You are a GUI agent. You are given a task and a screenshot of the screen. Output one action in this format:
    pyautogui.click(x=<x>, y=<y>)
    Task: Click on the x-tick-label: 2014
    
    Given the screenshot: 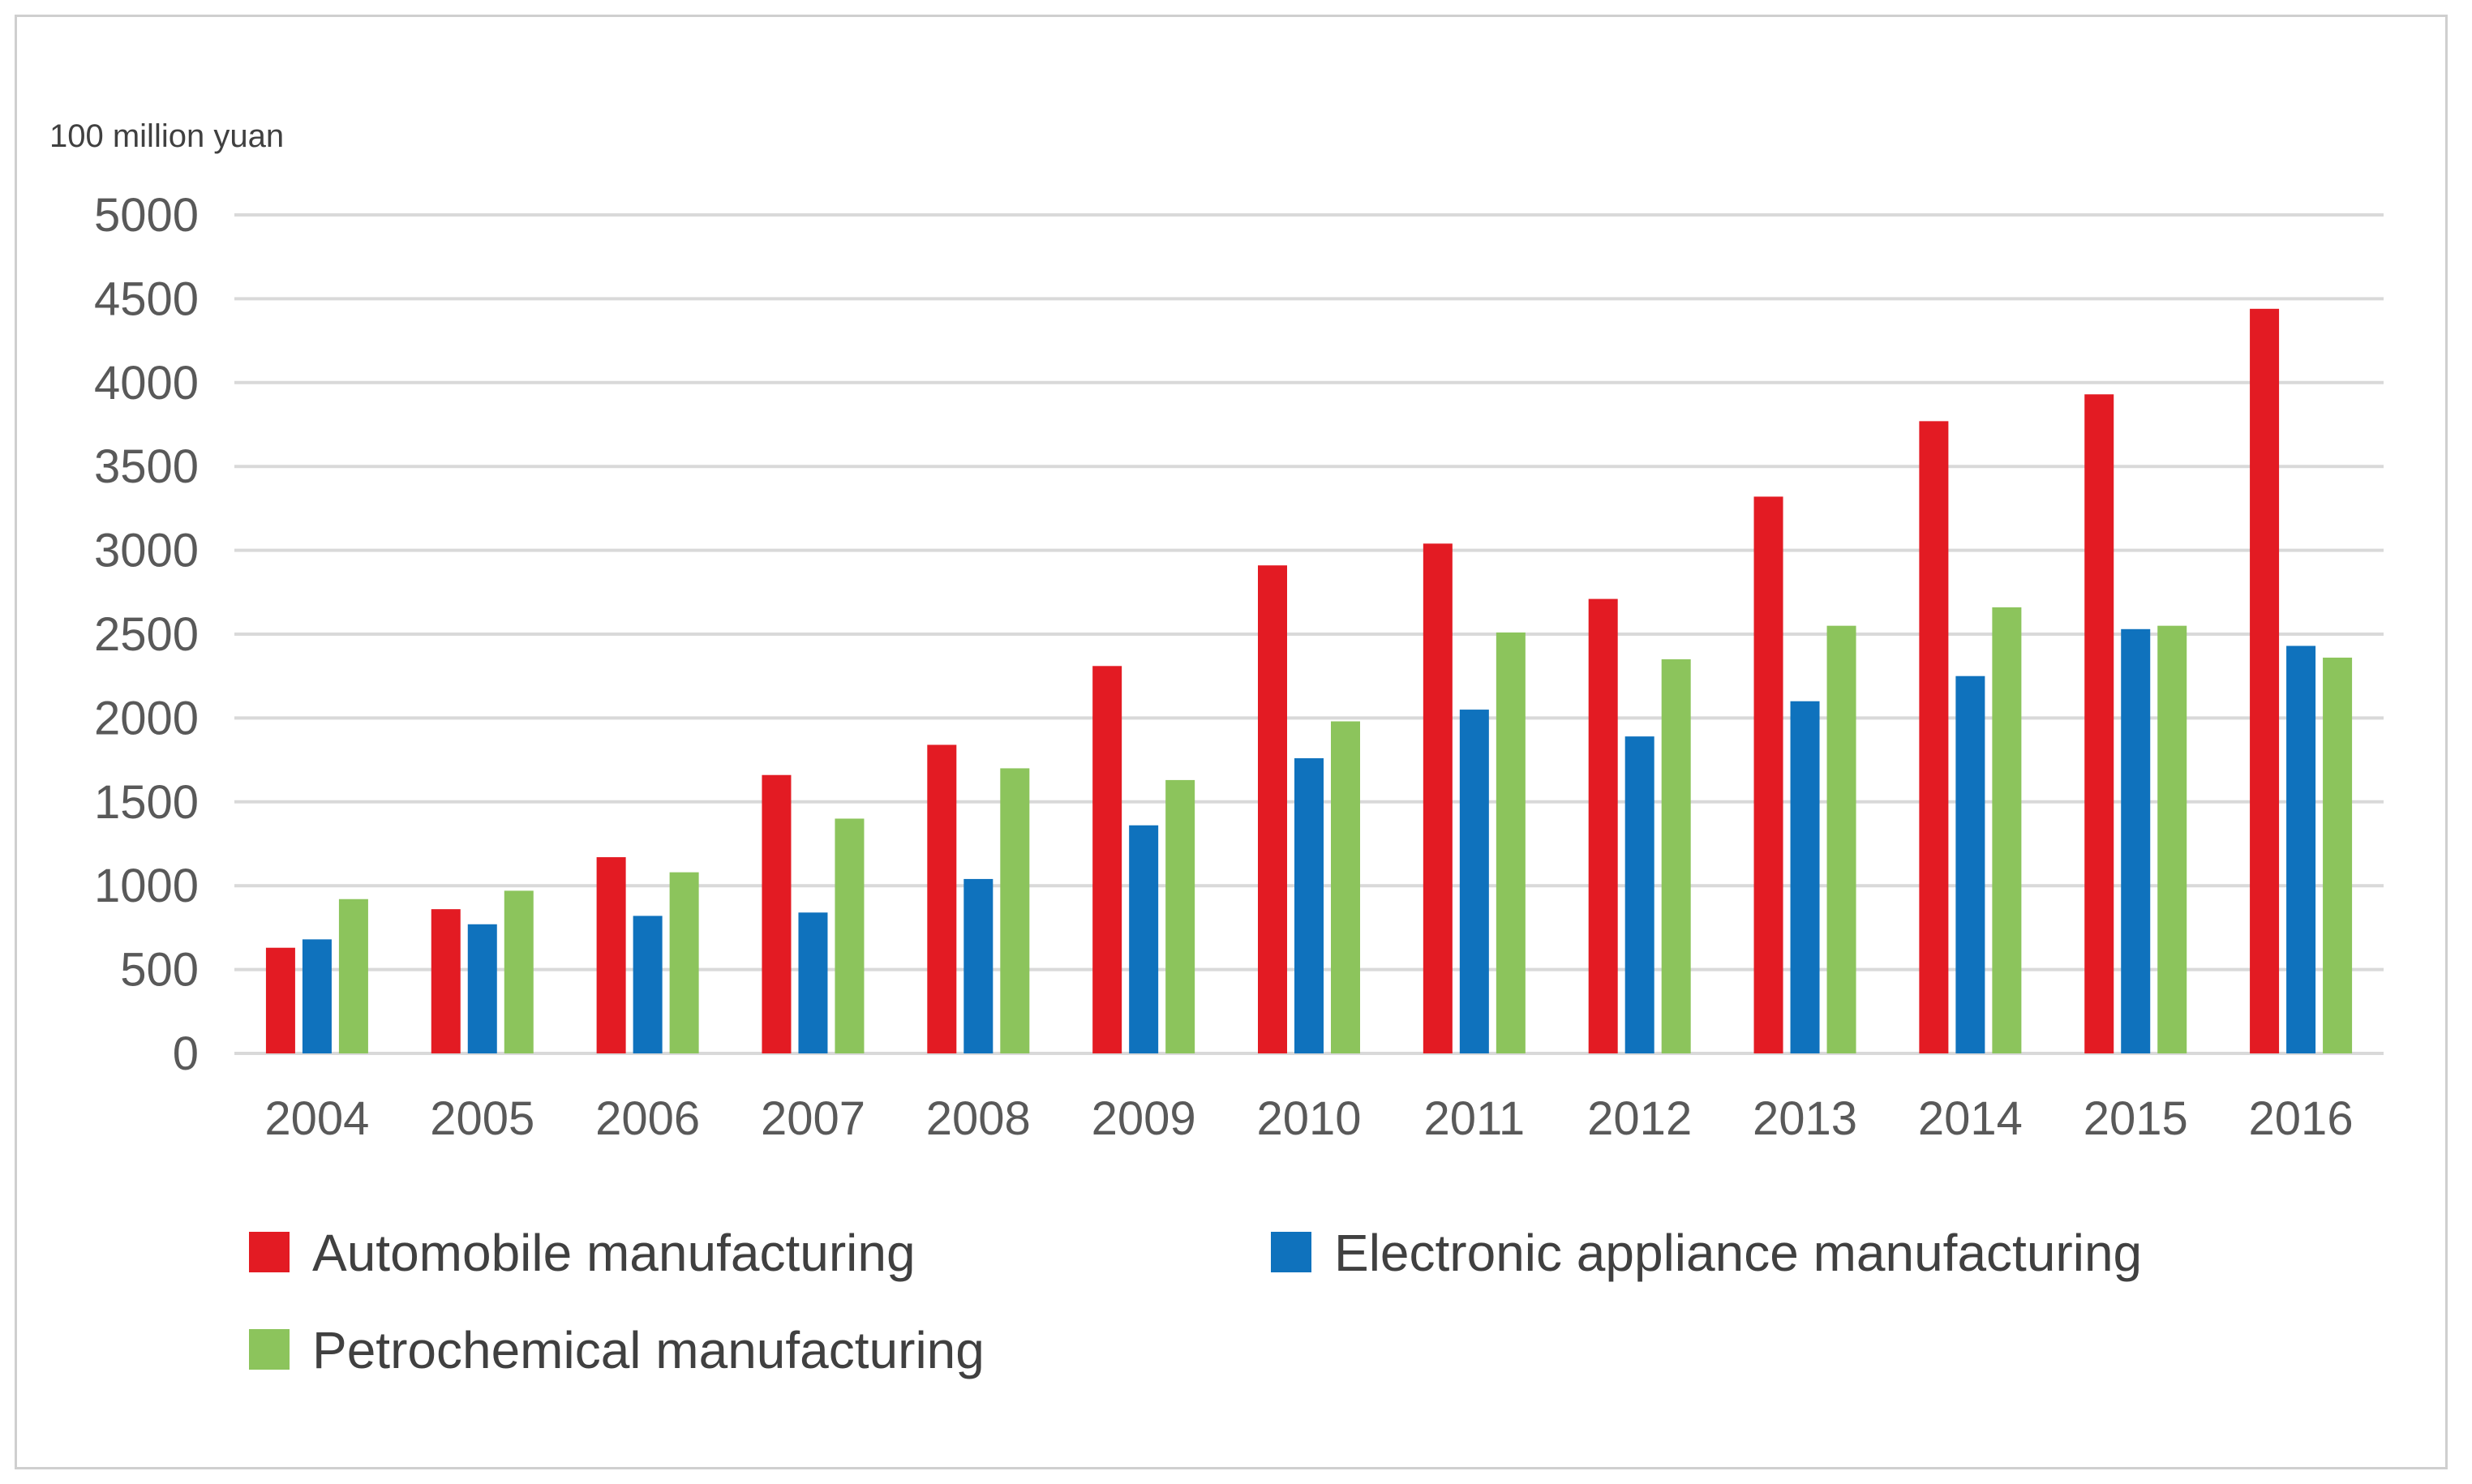 What is the action you would take?
    pyautogui.click(x=1970, y=1118)
    